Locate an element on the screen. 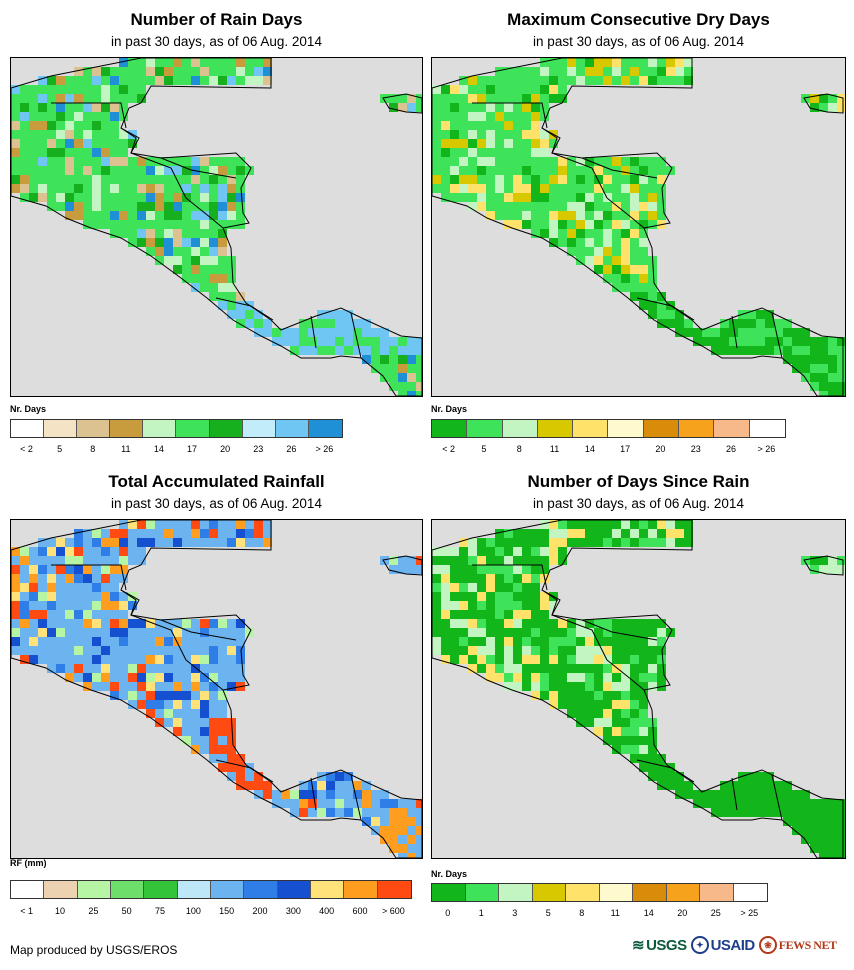  panel-title: Number of Days Since Rain is located at coordinates (638, 481).